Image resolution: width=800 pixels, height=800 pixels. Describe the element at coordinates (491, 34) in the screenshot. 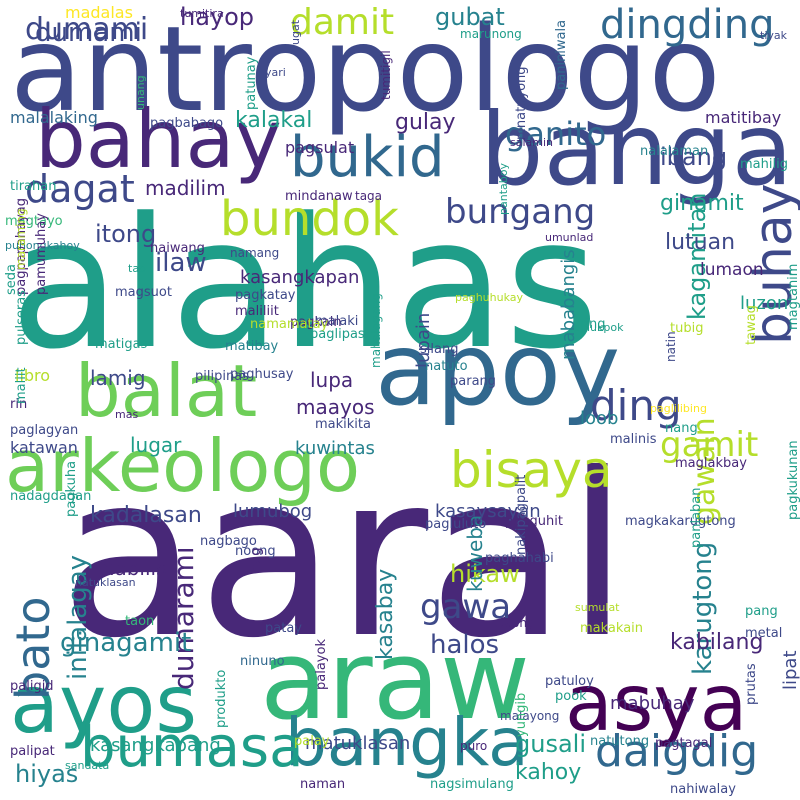

I see `word-marunong: marunong` at that location.